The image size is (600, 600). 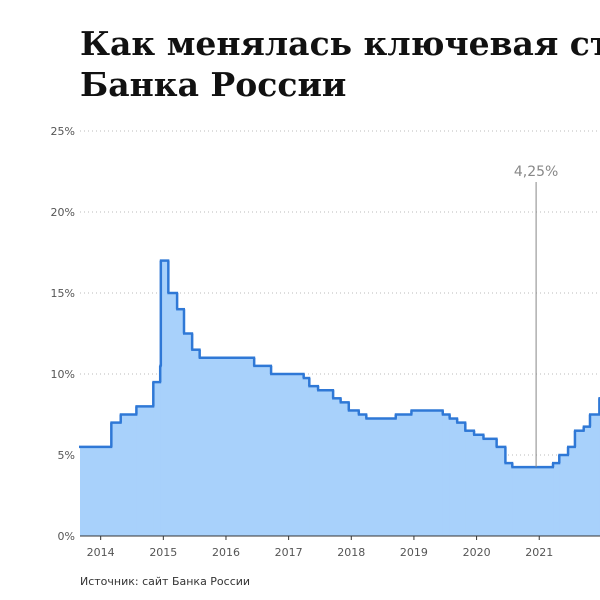 What do you see at coordinates (536, 172) in the screenshot?
I see `annotation-label: 4,25%` at bounding box center [536, 172].